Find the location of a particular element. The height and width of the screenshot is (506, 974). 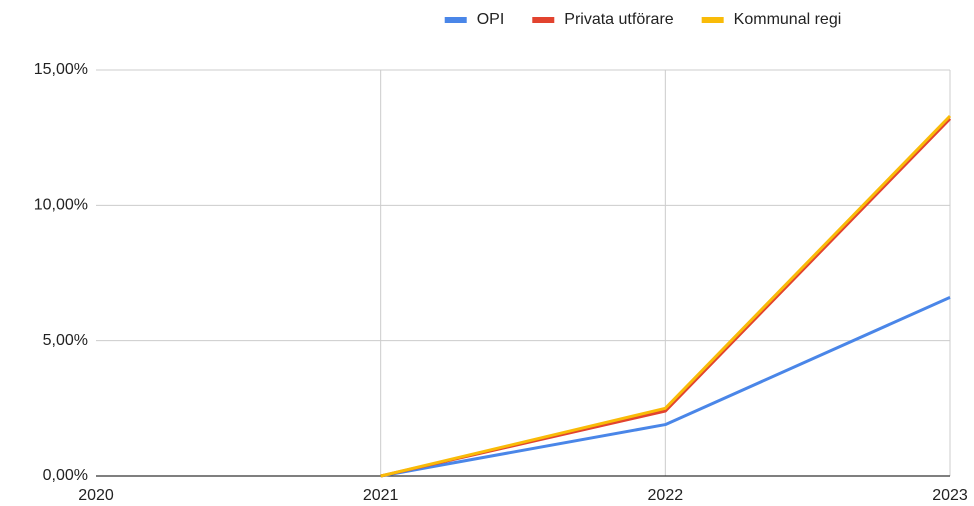

x-tick-label: 2021 is located at coordinates (381, 495).